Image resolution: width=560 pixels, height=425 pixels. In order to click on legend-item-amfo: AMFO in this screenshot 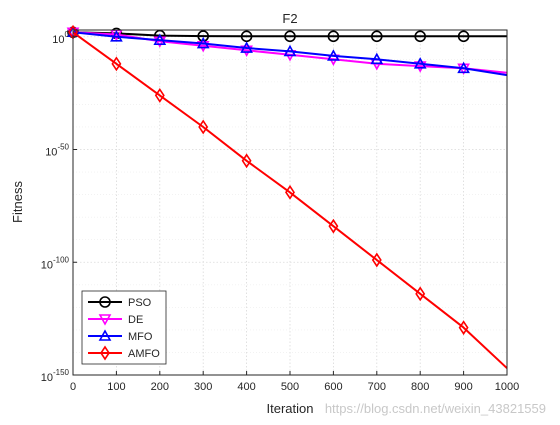, I will do `click(124, 353)`.